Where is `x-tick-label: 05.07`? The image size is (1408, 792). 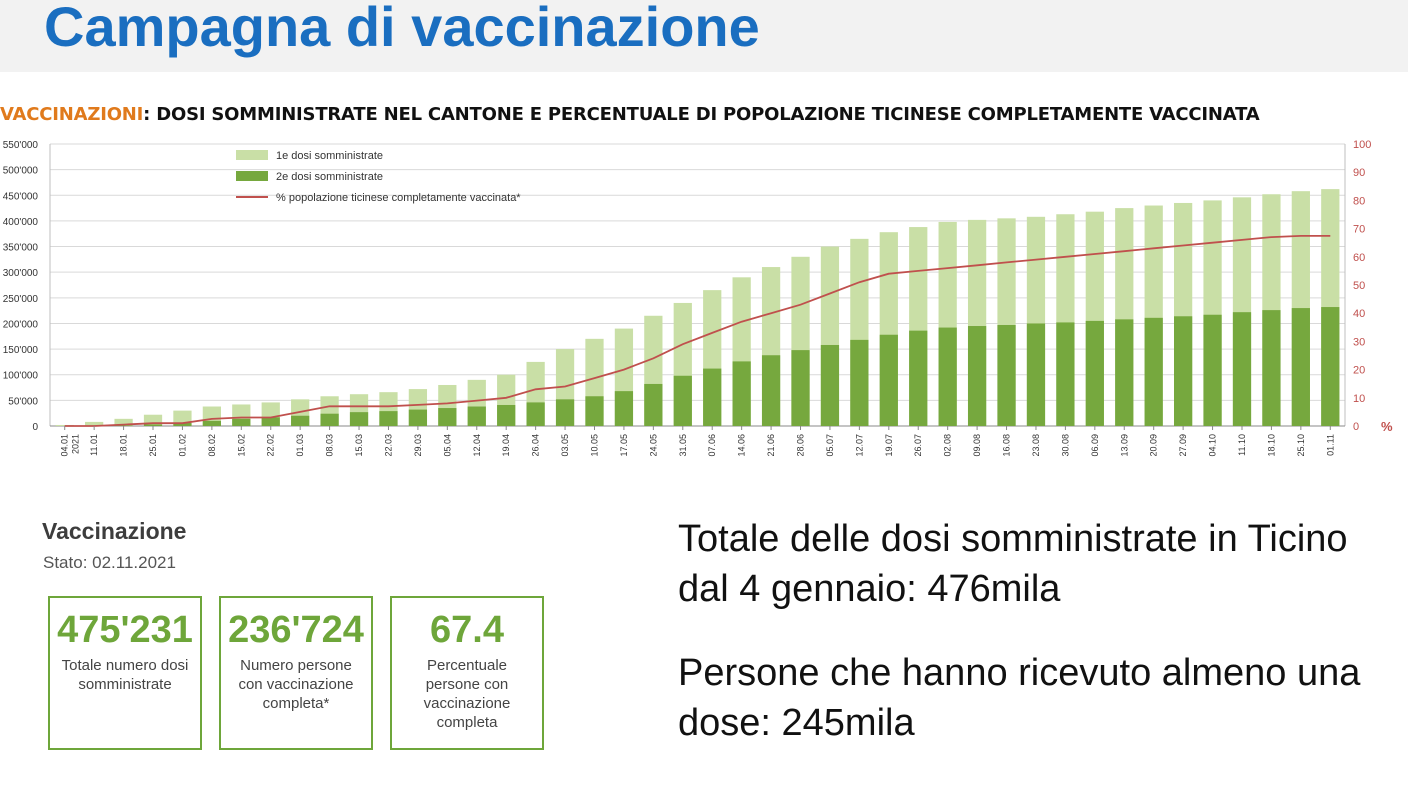 x-tick-label: 05.07 is located at coordinates (830, 445).